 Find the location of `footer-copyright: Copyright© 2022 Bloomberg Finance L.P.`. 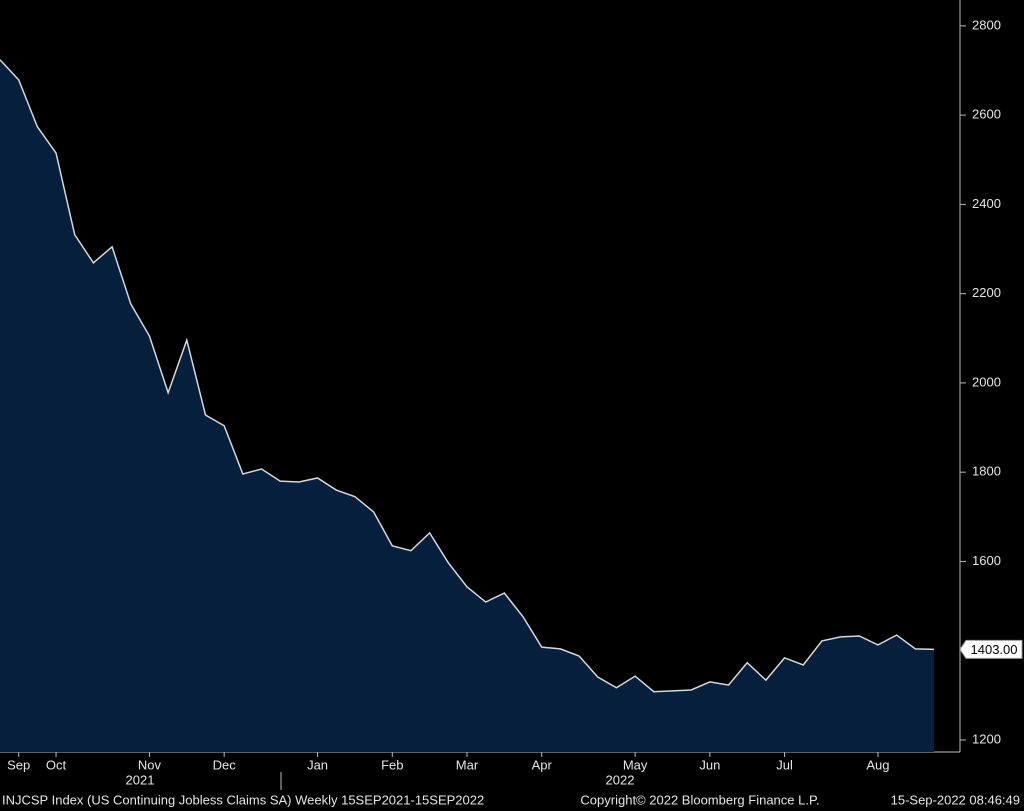

footer-copyright: Copyright© 2022 Bloomberg Finance L.P. is located at coordinates (699, 799).